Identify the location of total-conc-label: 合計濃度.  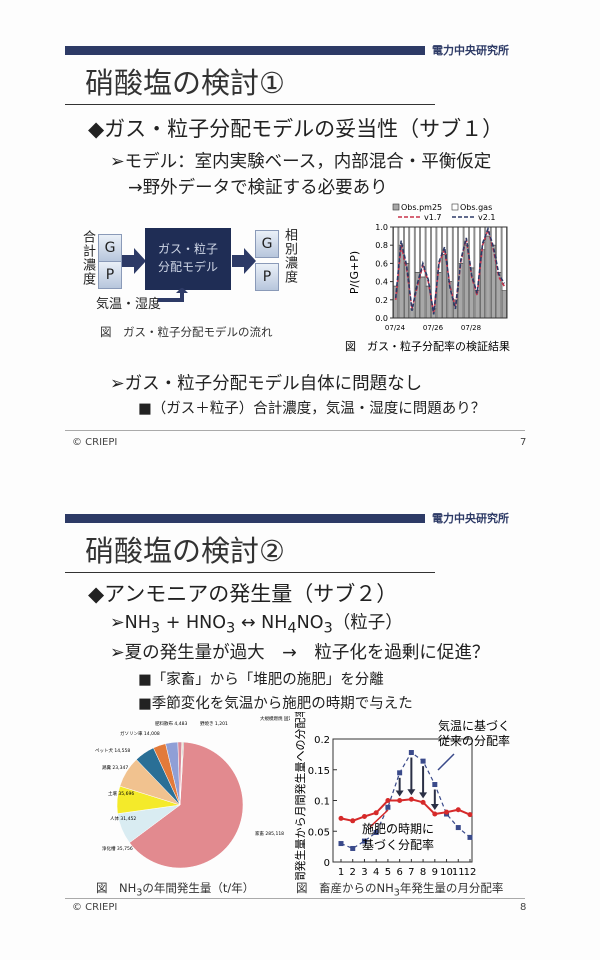
(87, 258).